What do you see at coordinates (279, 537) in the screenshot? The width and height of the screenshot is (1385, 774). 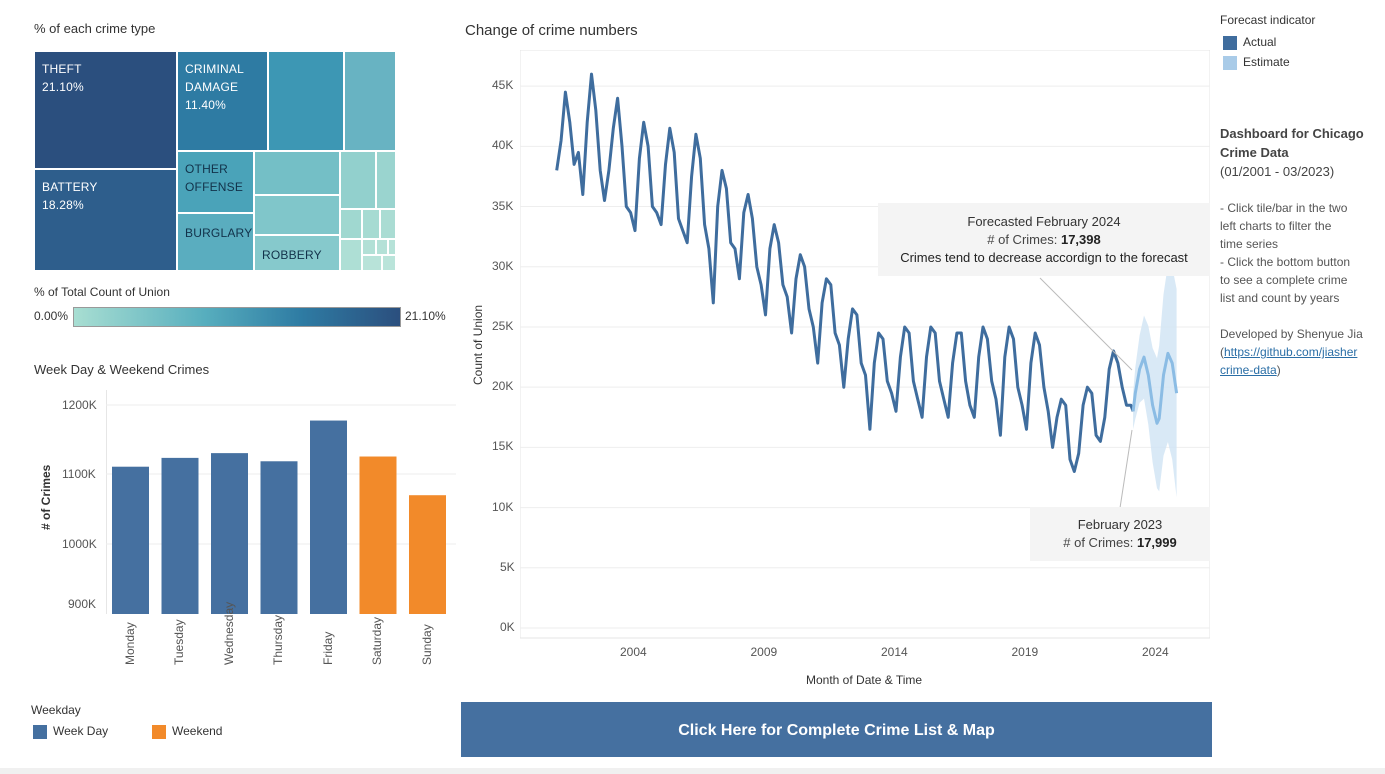 I see `bar-thursday` at bounding box center [279, 537].